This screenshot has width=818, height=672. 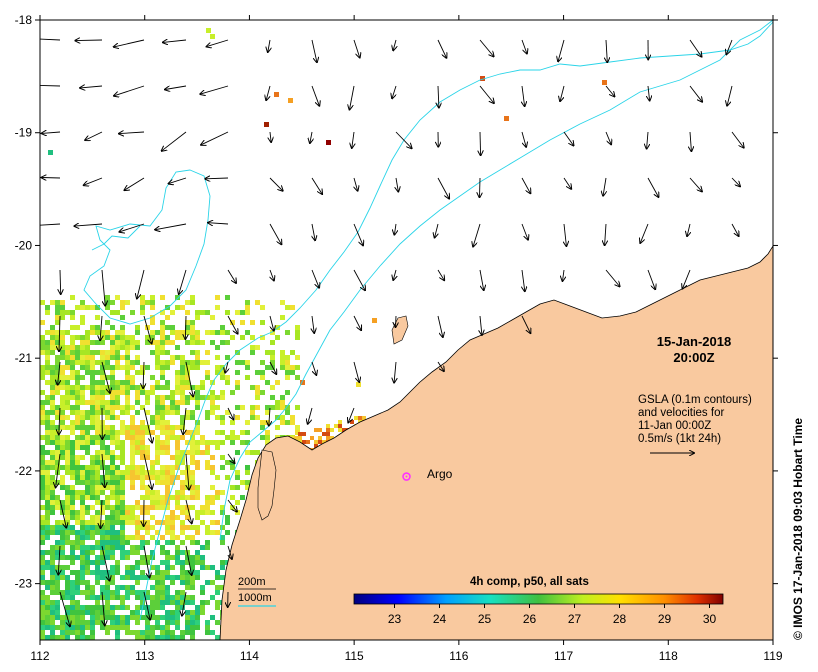 I want to click on colorbar-tick-label: 24, so click(x=440, y=619).